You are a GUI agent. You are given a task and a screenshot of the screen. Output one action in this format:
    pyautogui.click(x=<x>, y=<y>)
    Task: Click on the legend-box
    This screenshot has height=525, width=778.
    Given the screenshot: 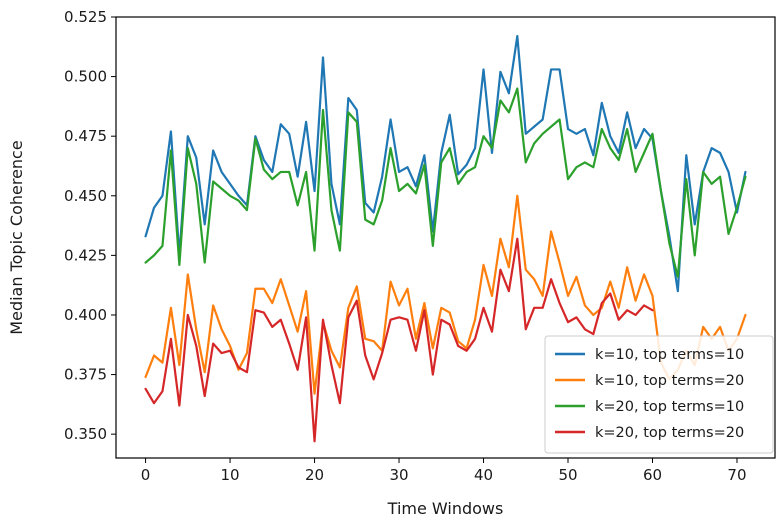 What is the action you would take?
    pyautogui.click(x=659, y=394)
    